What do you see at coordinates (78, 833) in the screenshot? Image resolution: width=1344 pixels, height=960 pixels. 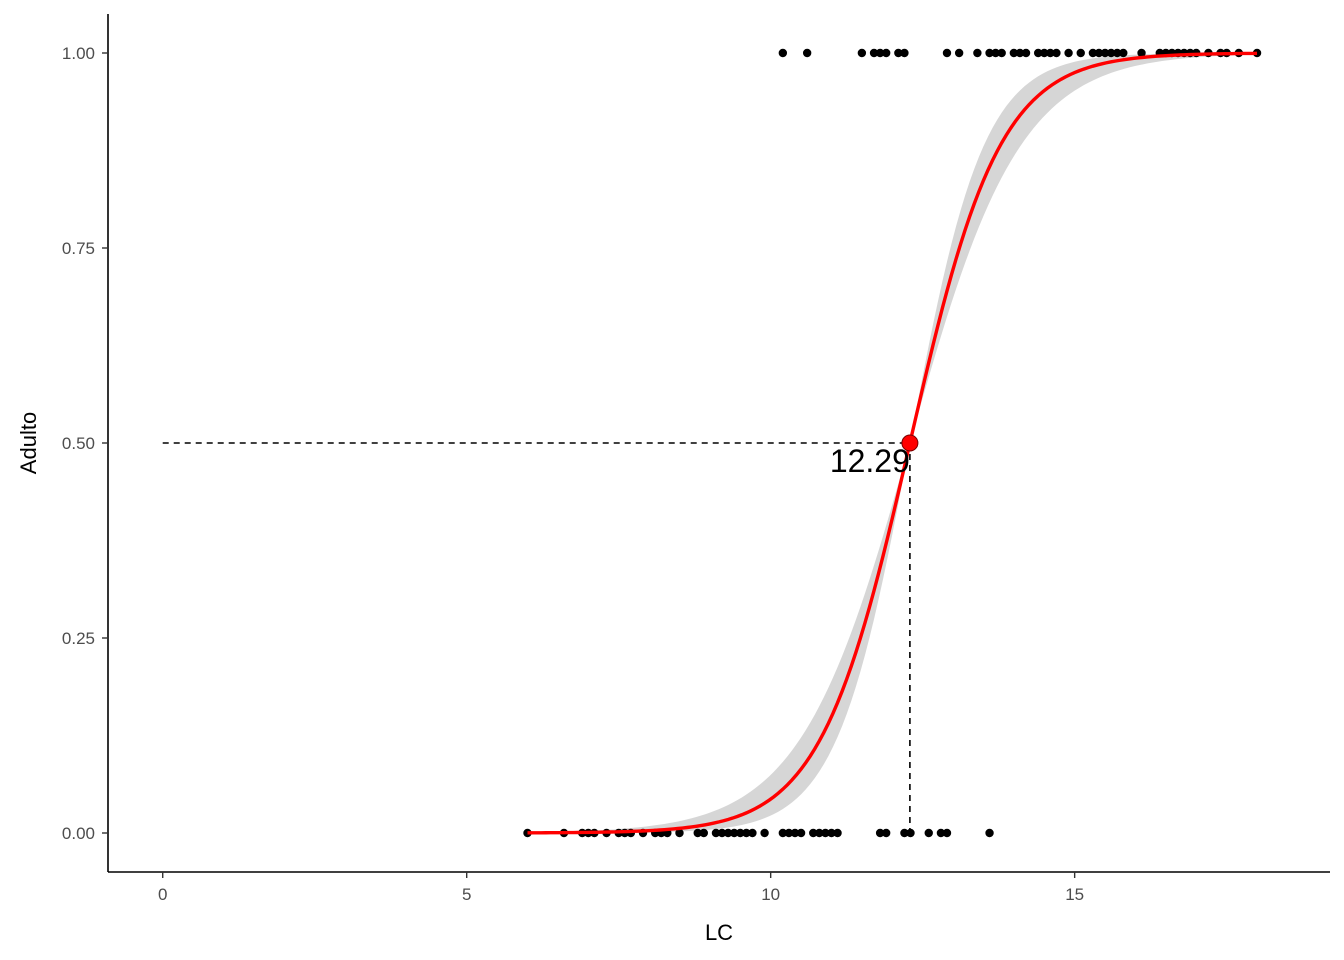 I see `y-tick-label: 0.00` at bounding box center [78, 833].